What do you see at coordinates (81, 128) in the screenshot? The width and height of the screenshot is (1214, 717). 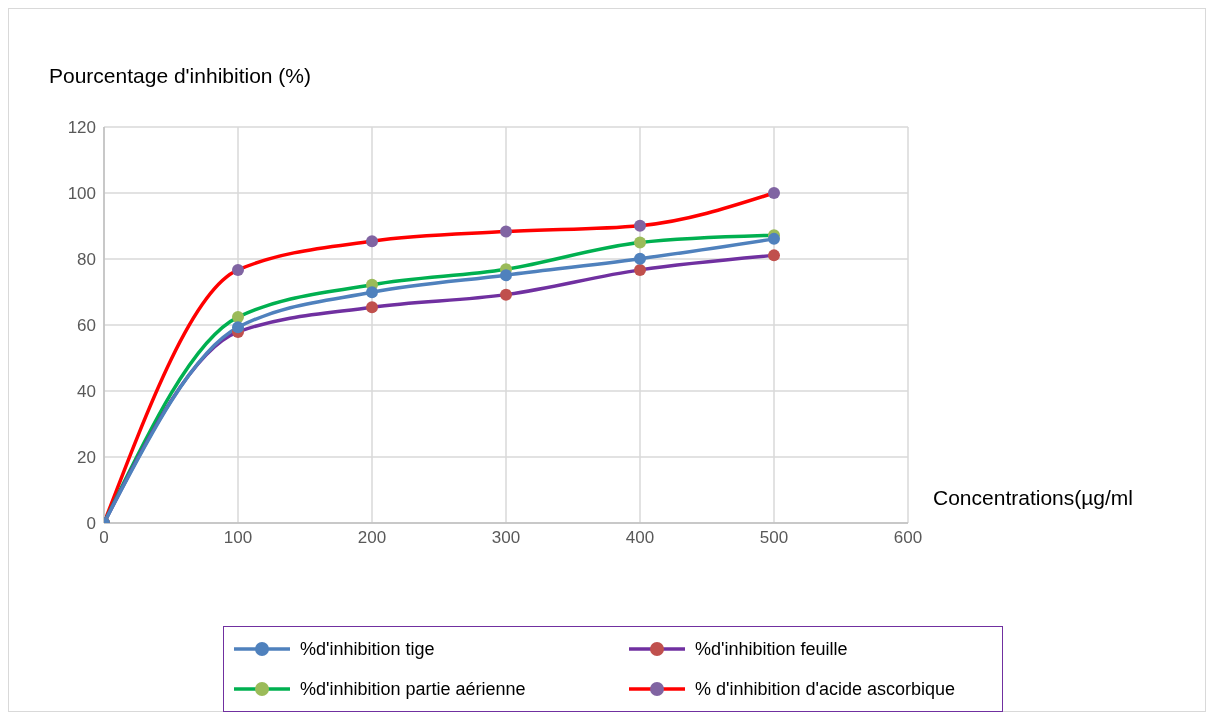 I see `y-tick-label: 120` at bounding box center [81, 128].